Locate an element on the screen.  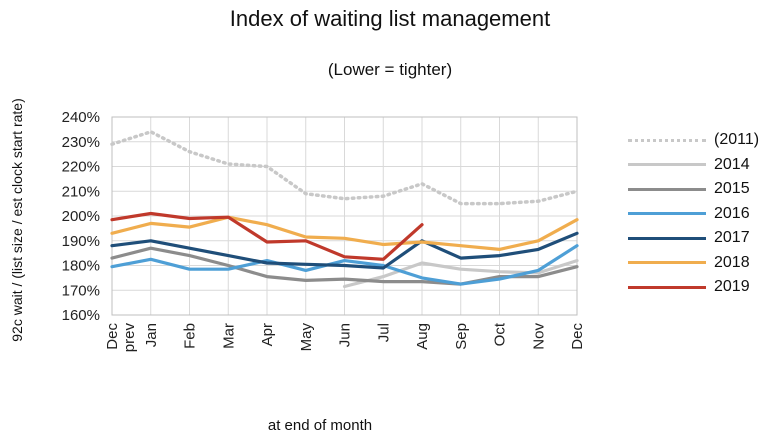
legend-label: 2015 is located at coordinates (732, 189).